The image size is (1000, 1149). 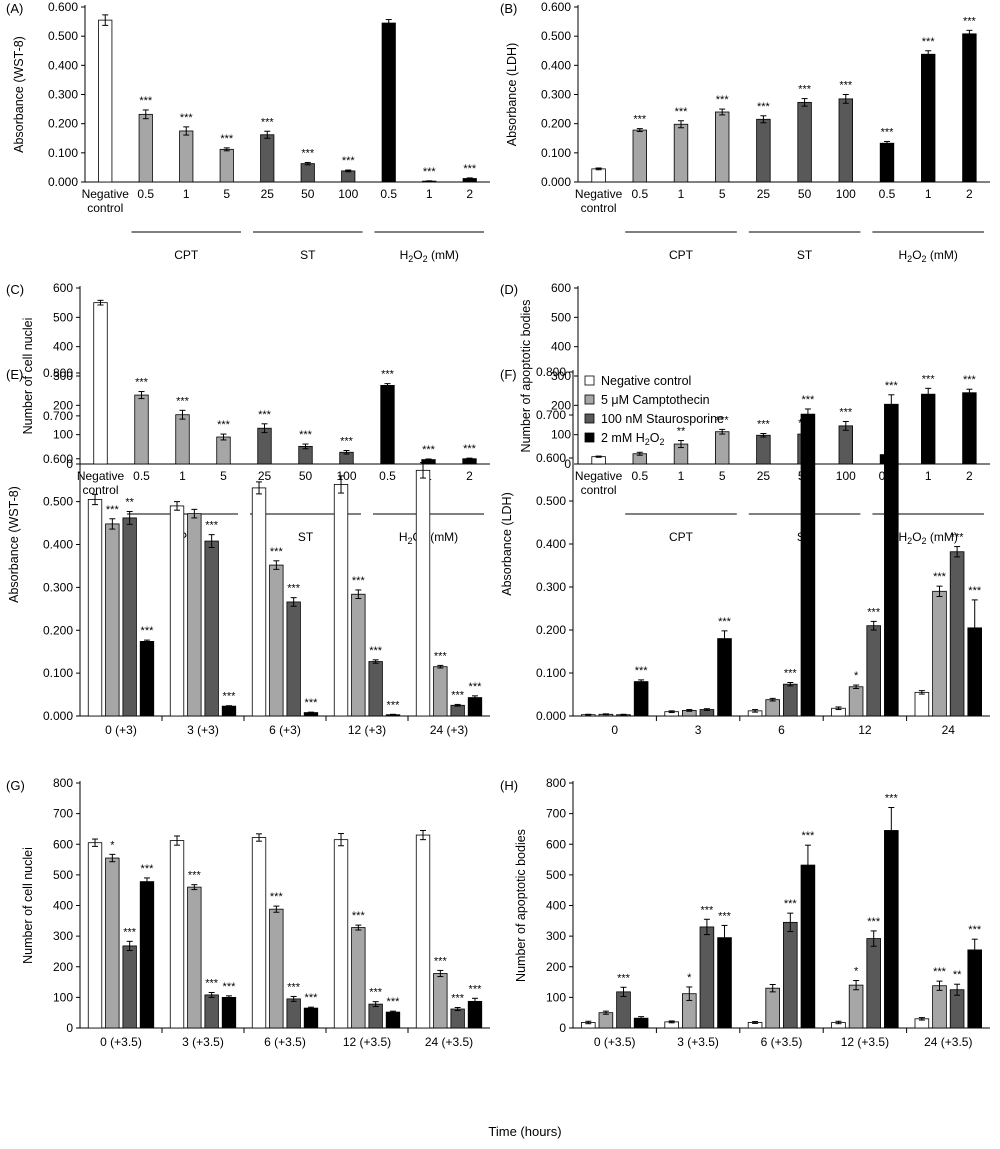 I want to click on panel-letter: (F), so click(x=508, y=374).